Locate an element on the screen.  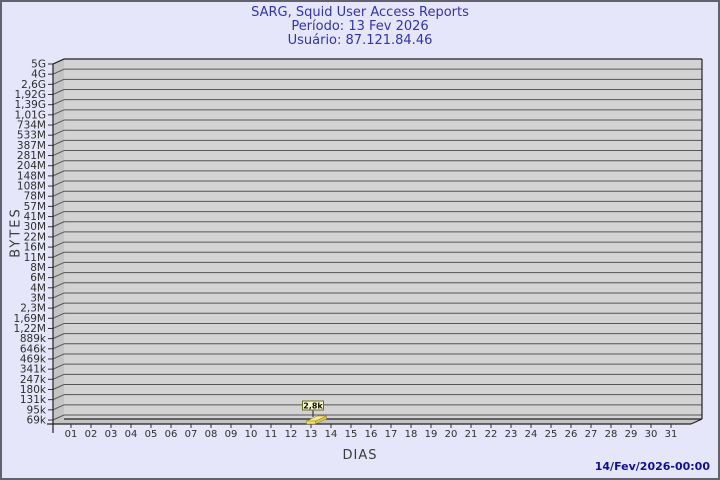
y-tick-label: 57M is located at coordinates (35, 207).